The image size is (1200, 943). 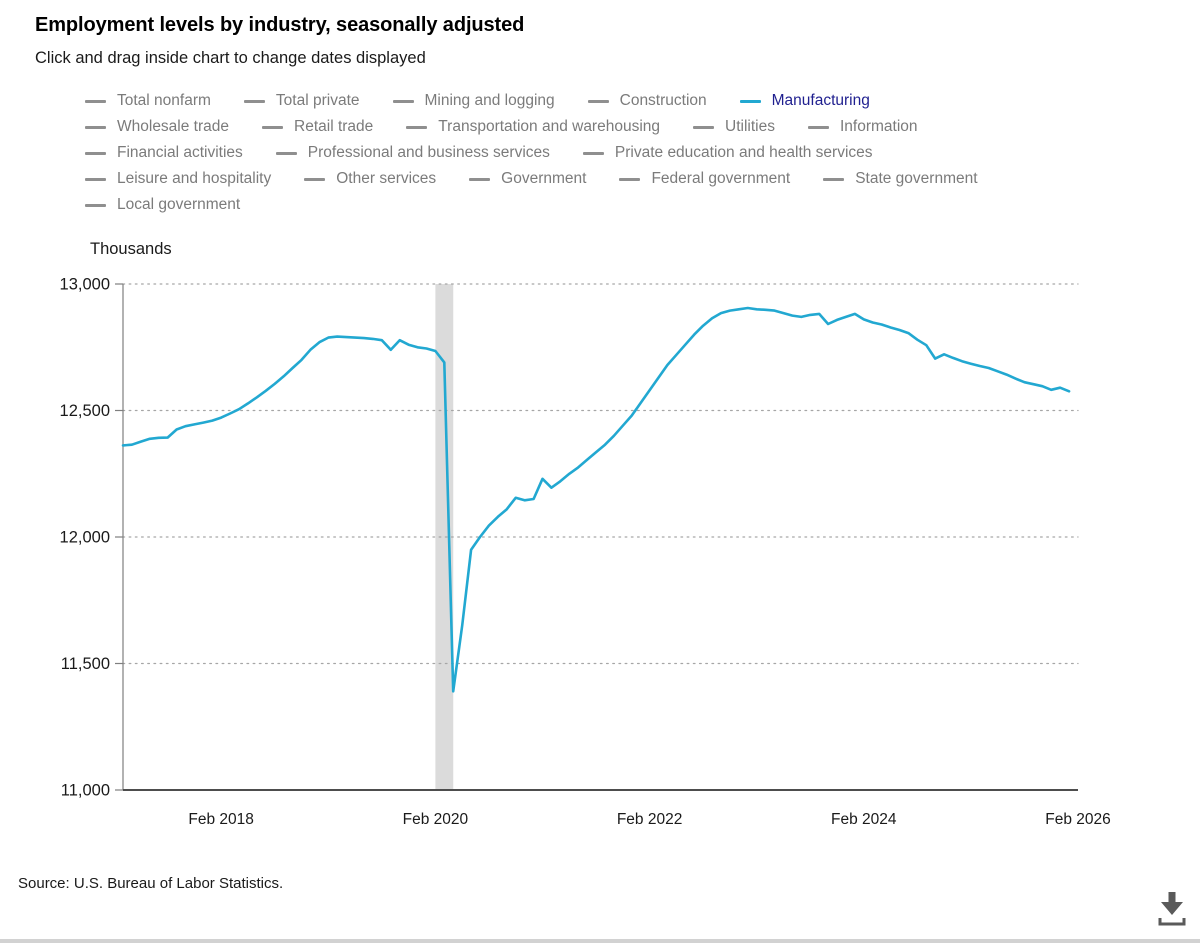 What do you see at coordinates (221, 819) in the screenshot?
I see `x-tick-label: Feb 2018` at bounding box center [221, 819].